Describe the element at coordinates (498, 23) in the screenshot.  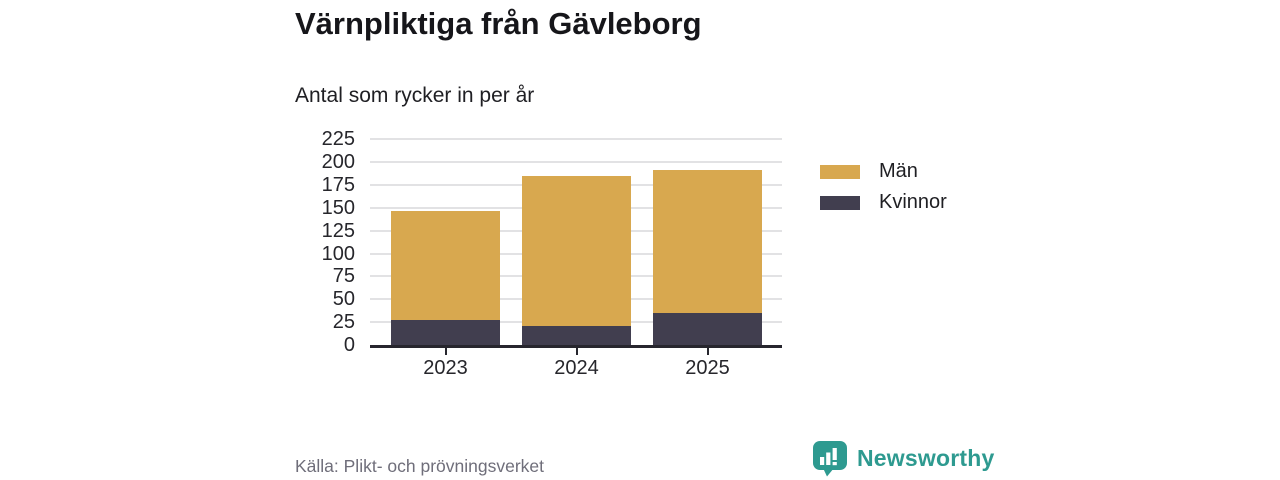
I see `page-title: Värnpliktiga från Gävleborg` at that location.